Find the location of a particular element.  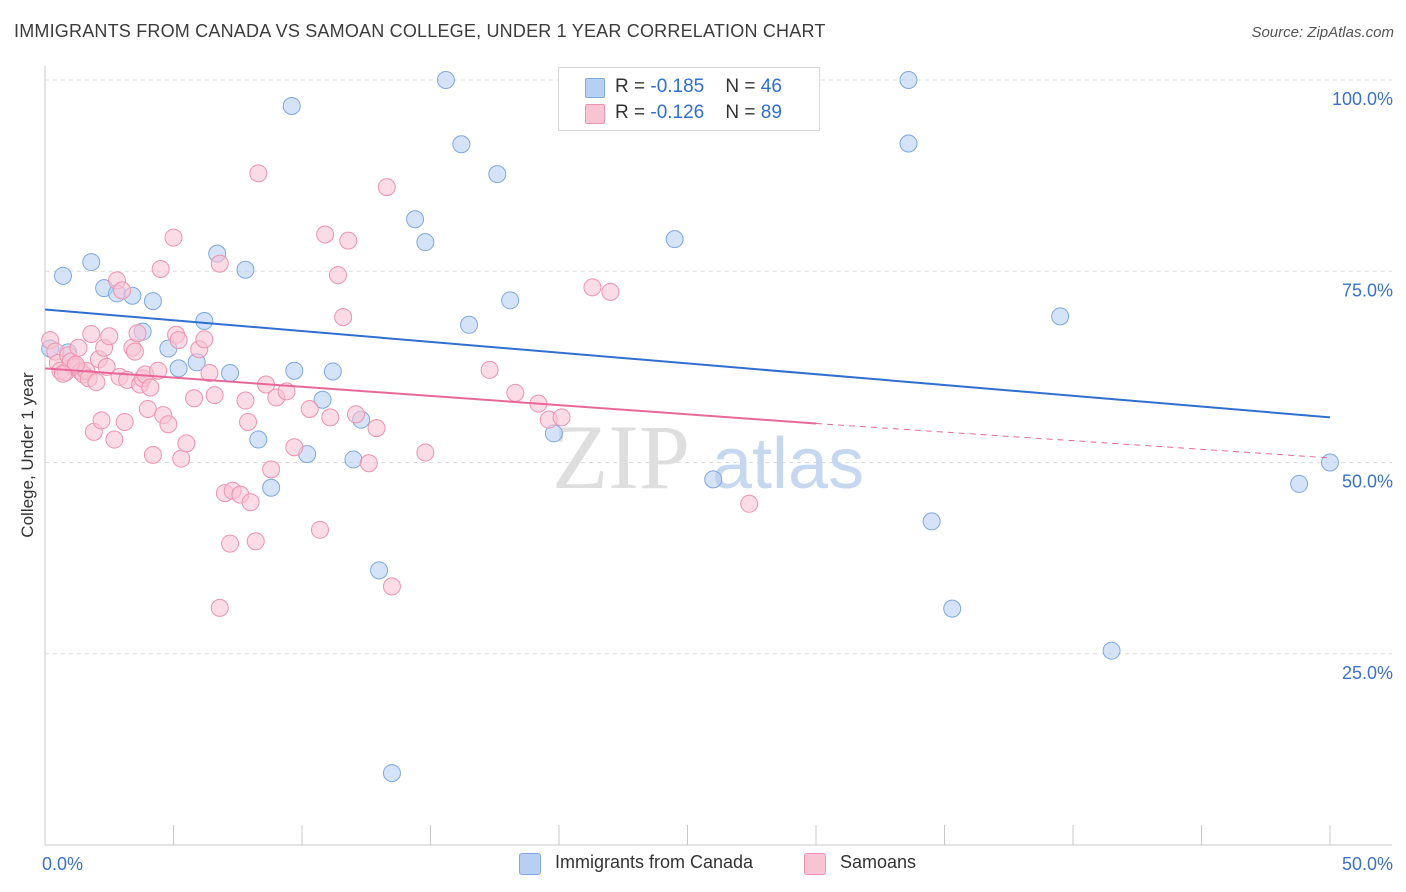

canada-trend-line is located at coordinates (687, 363).